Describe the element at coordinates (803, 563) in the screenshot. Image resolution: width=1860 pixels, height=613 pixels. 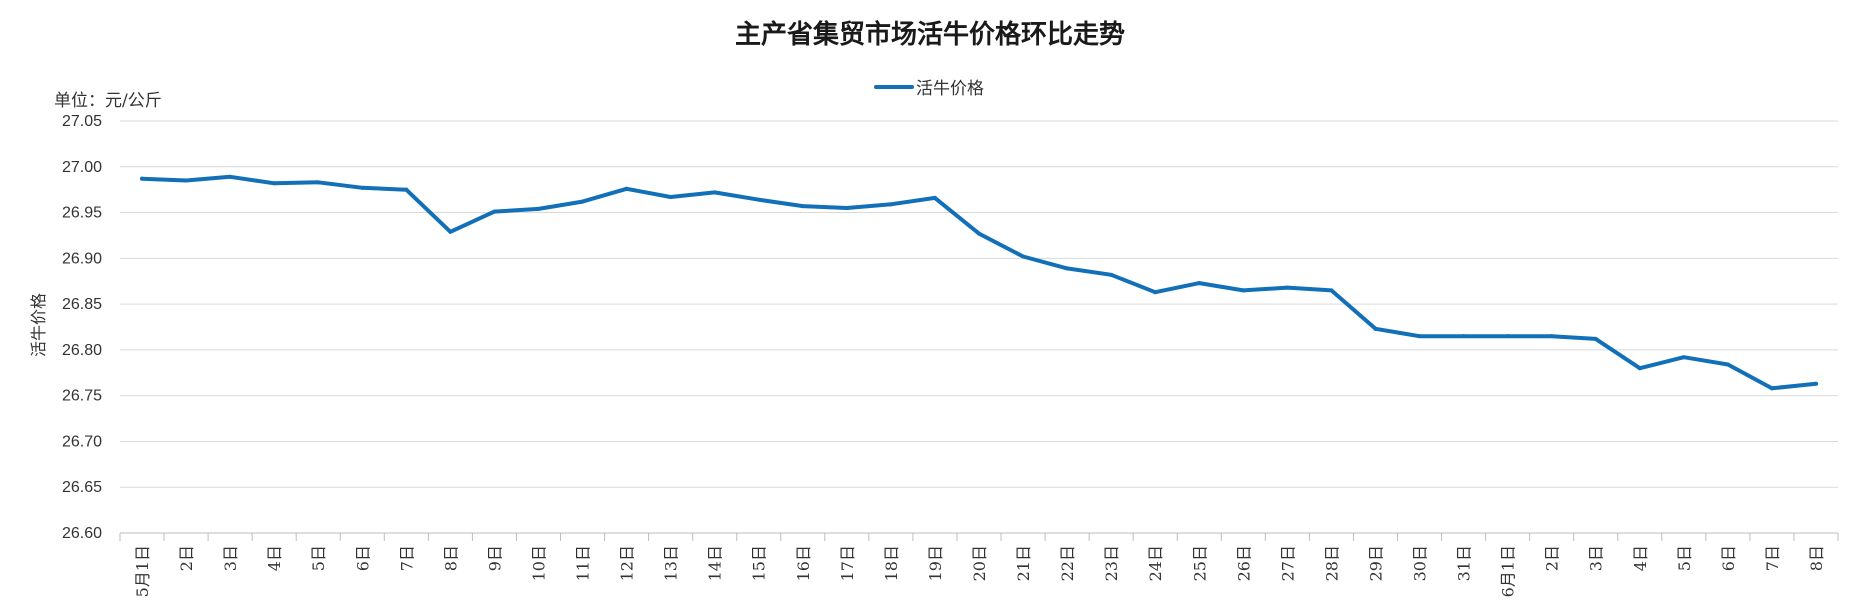
I see `x-tick-label: 16日` at that location.